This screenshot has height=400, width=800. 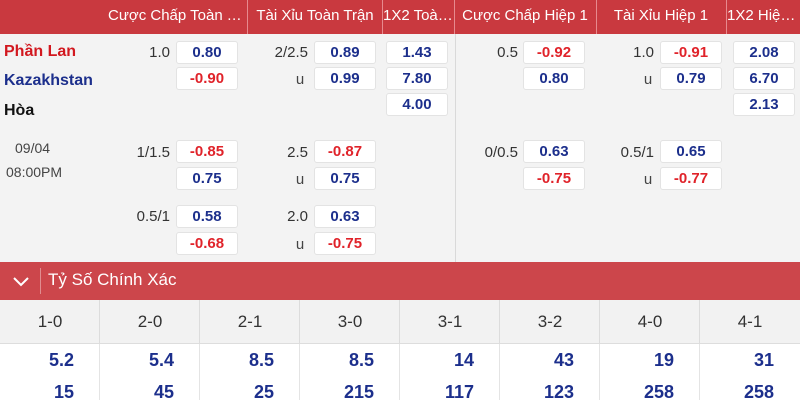 What do you see at coordinates (764, 52) in the screenshot?
I see `odds-cell: 2.08` at bounding box center [764, 52].